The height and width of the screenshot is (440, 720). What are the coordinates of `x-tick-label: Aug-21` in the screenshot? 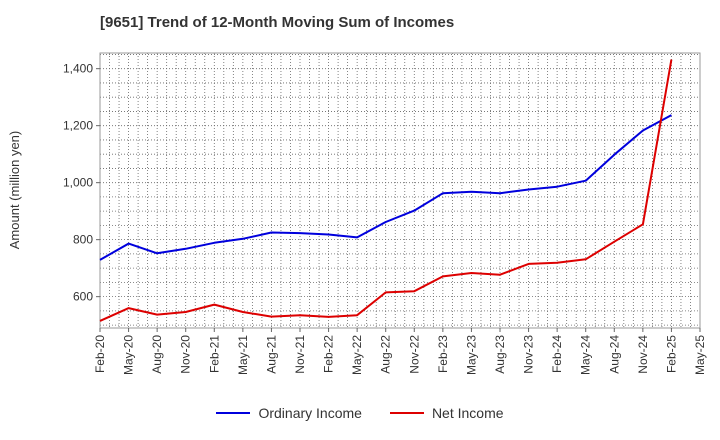 It's located at (271, 354).